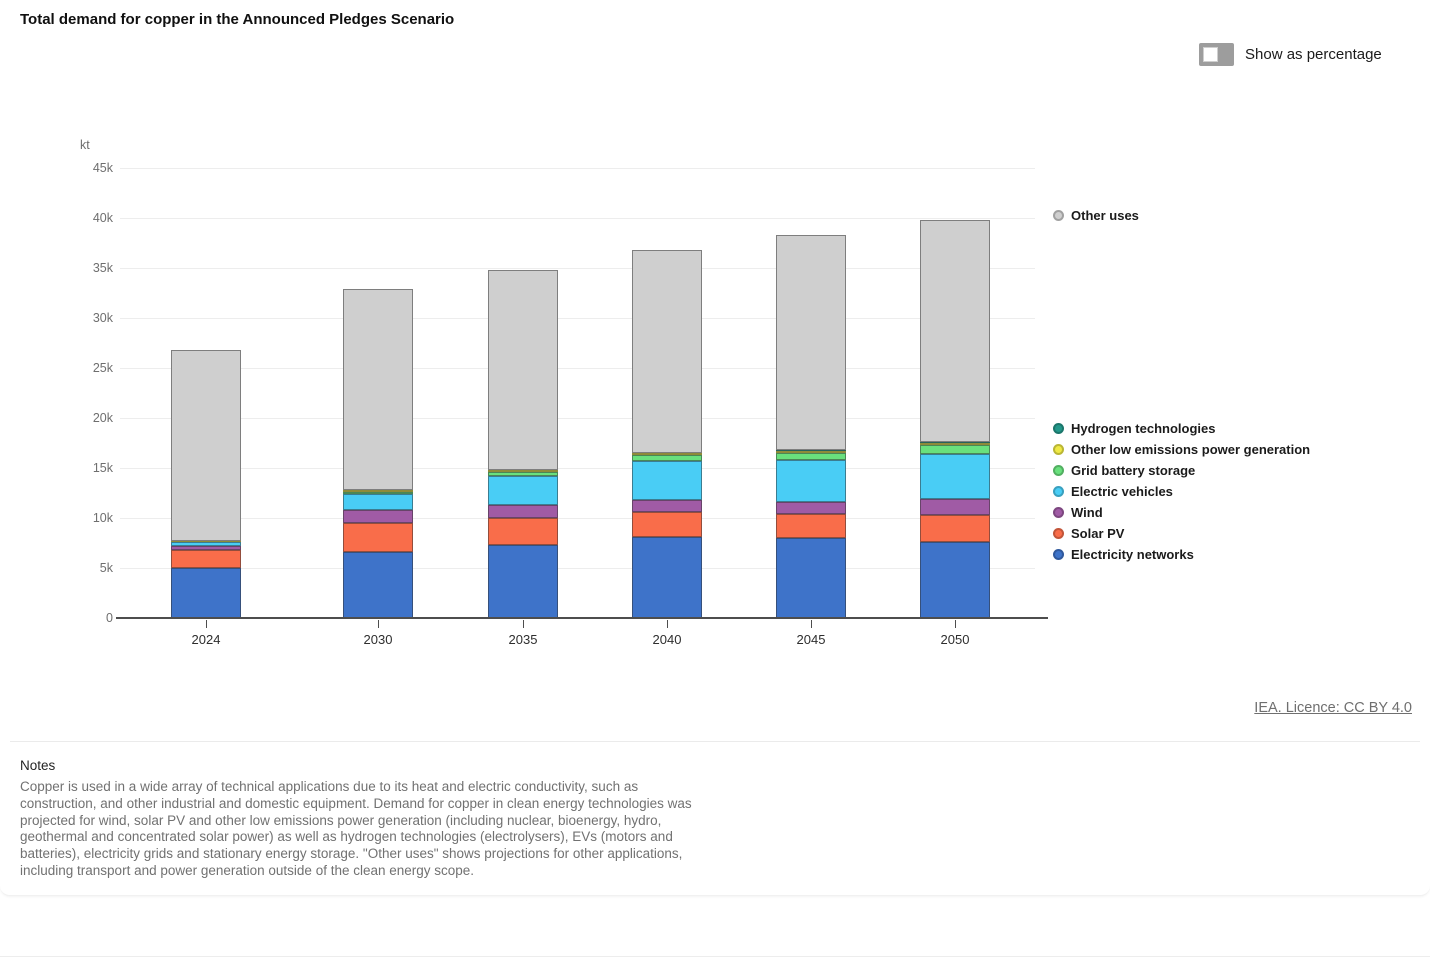  I want to click on percentage-toggle-row: Show as percentage, so click(1290, 54).